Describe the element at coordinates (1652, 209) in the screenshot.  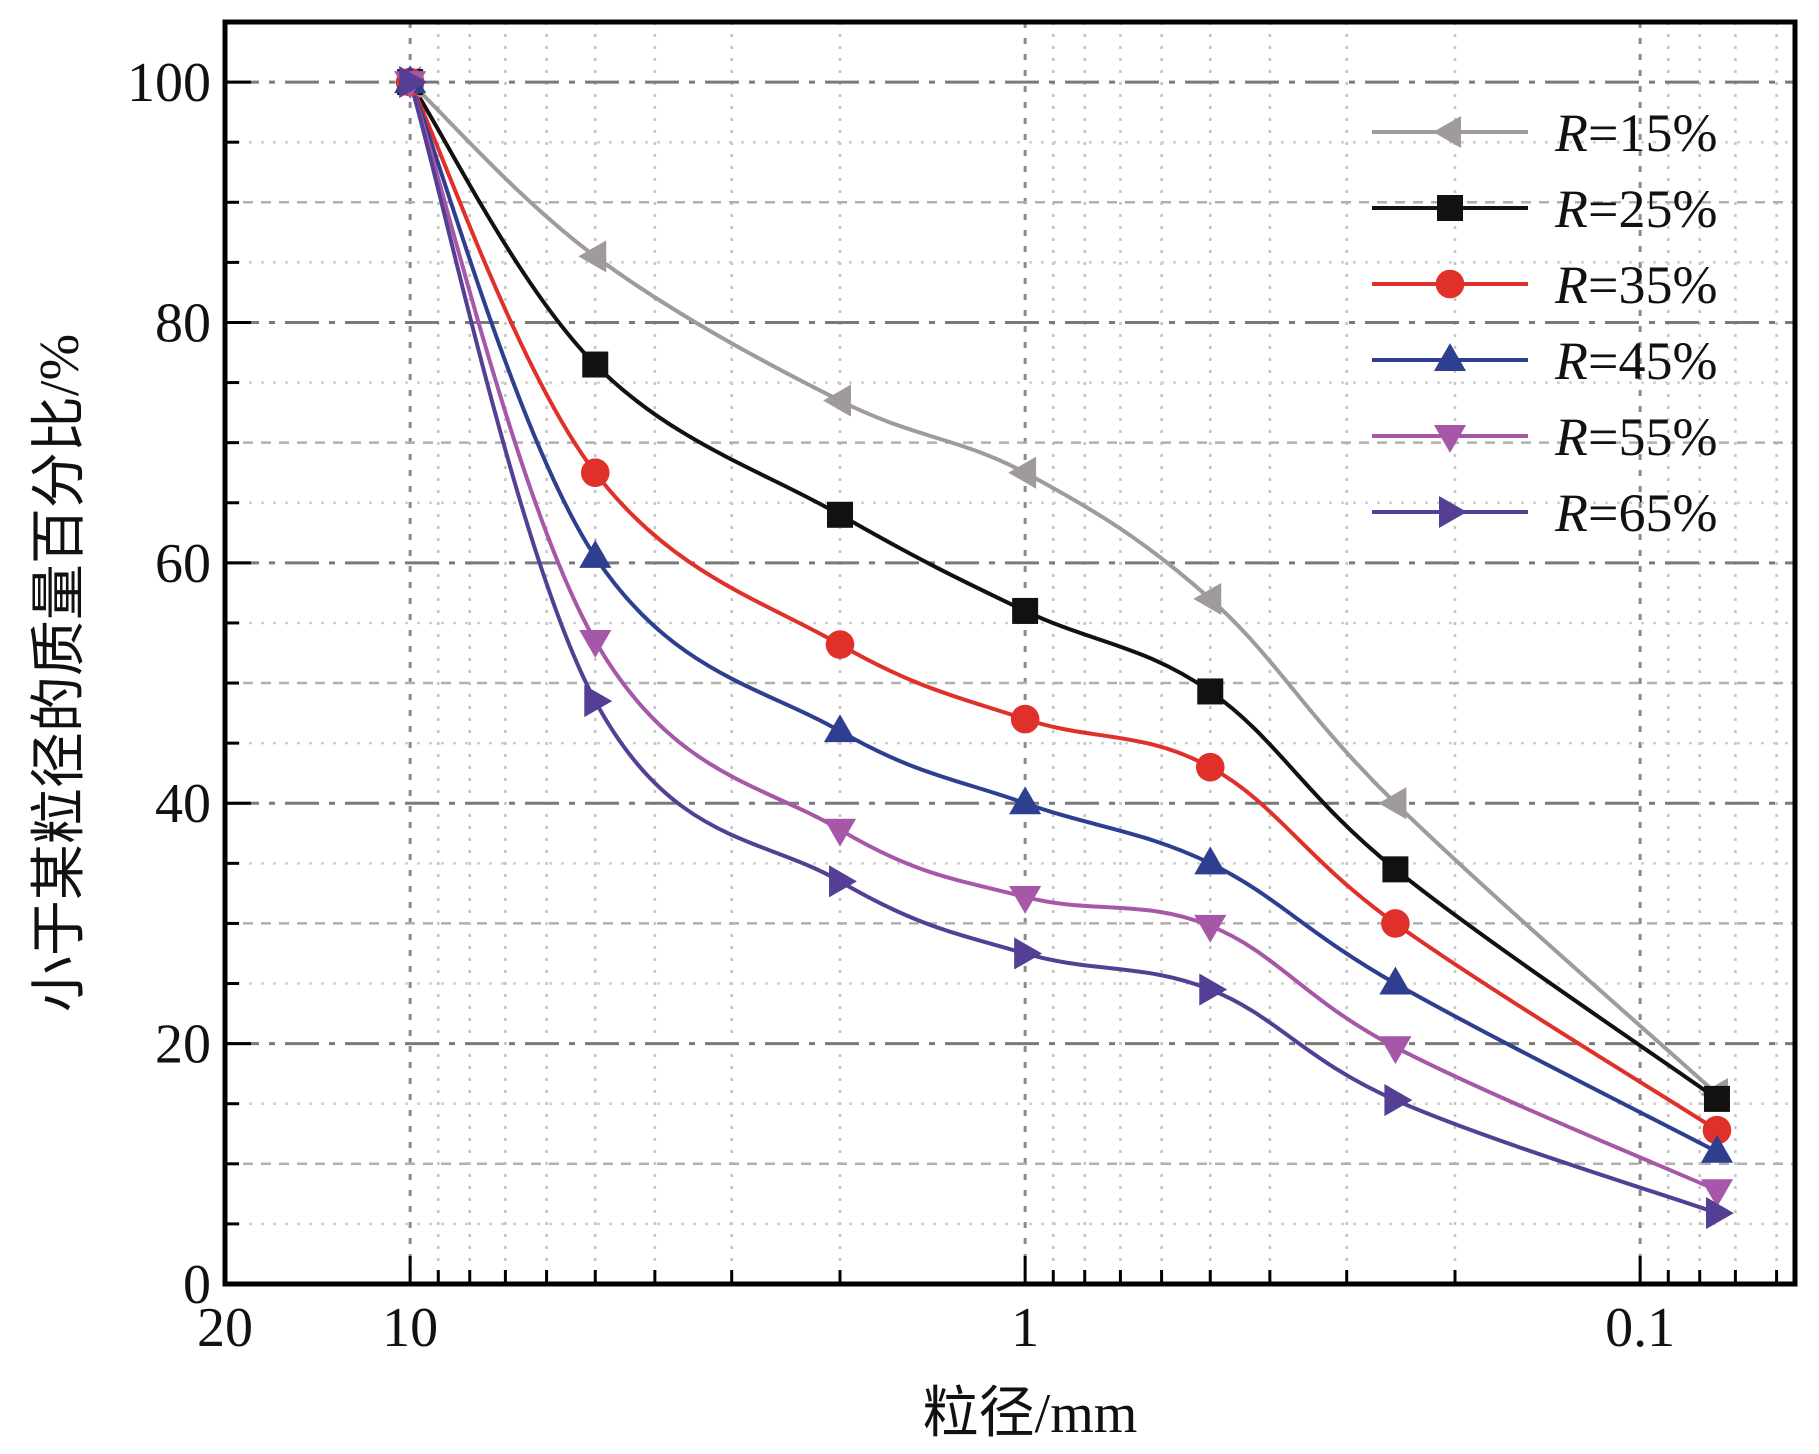
I see `legend-value: =25%` at that location.